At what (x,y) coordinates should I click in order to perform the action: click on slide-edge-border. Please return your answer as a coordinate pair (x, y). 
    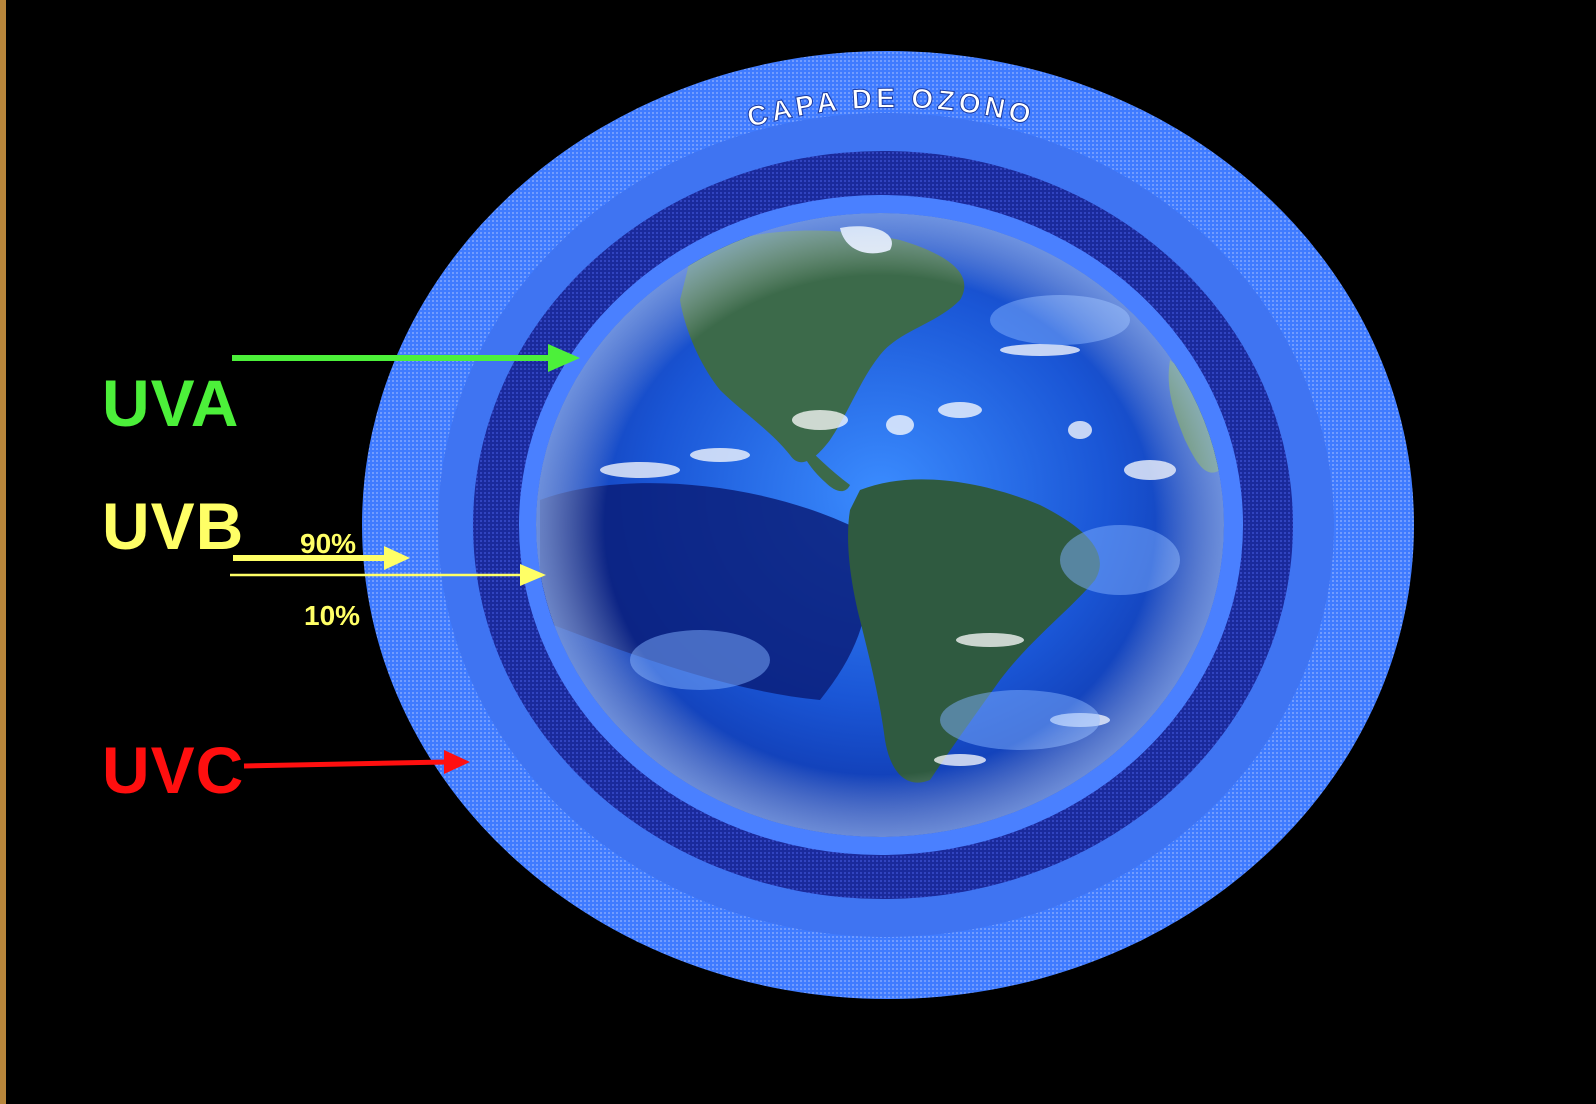
    Looking at the image, I should click on (3, 552).